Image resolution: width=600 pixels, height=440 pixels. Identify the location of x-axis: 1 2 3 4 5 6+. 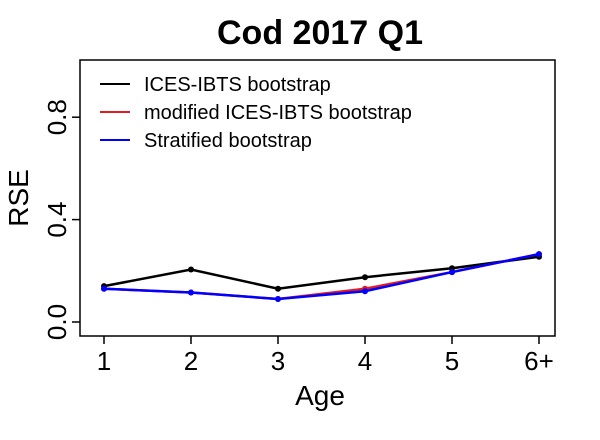
(325, 356).